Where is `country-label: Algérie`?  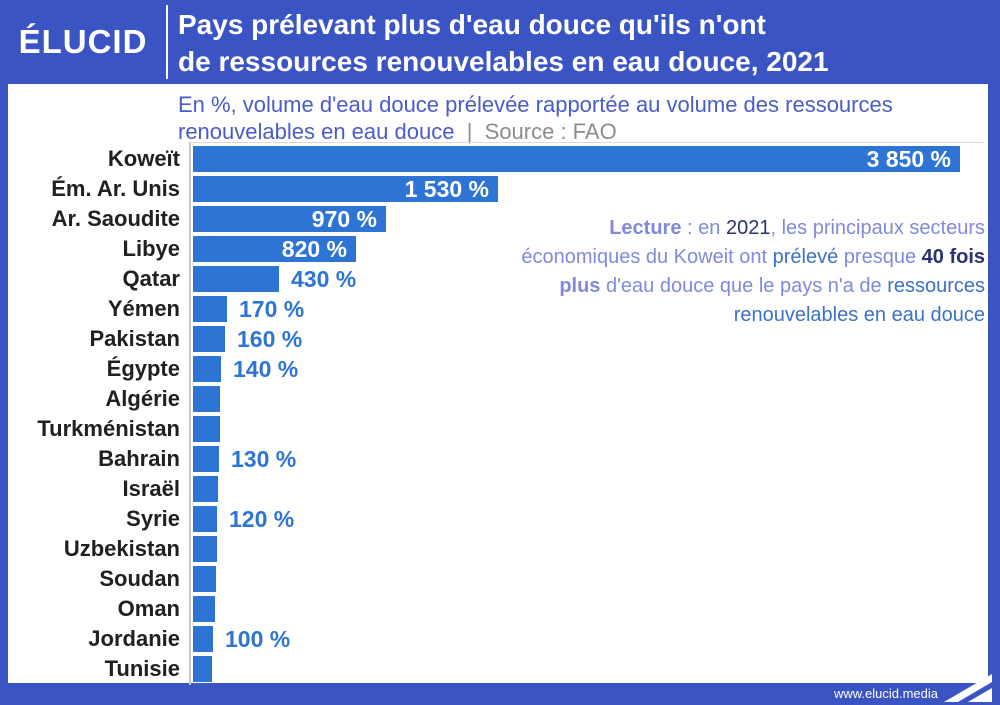
country-label: Algérie is located at coordinates (142, 398).